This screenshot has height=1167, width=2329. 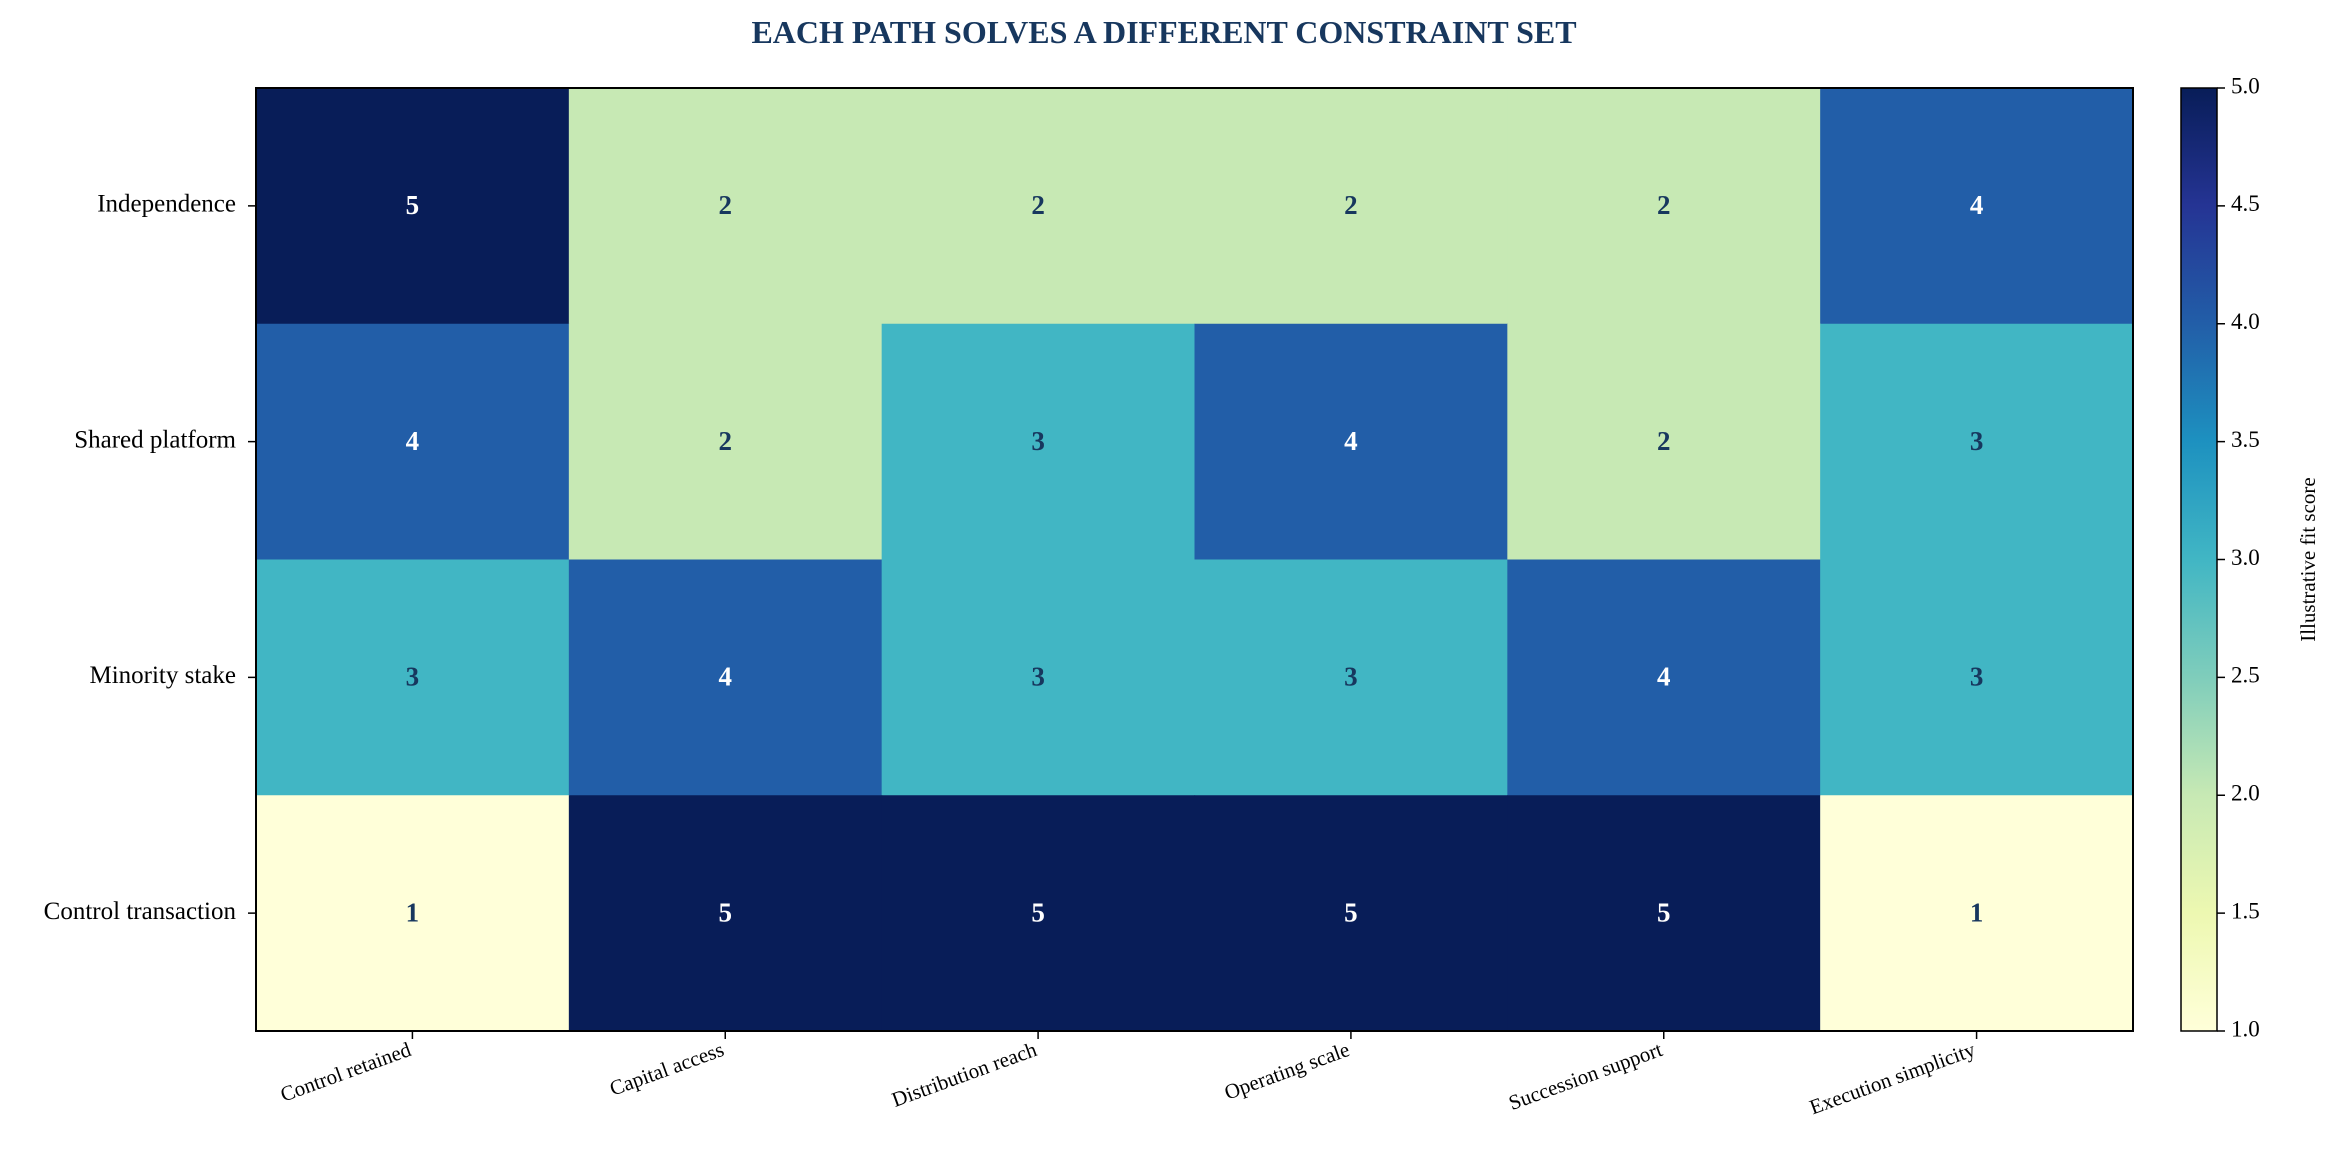 I want to click on colorbar-tick-label: 3.5, so click(x=2245, y=439).